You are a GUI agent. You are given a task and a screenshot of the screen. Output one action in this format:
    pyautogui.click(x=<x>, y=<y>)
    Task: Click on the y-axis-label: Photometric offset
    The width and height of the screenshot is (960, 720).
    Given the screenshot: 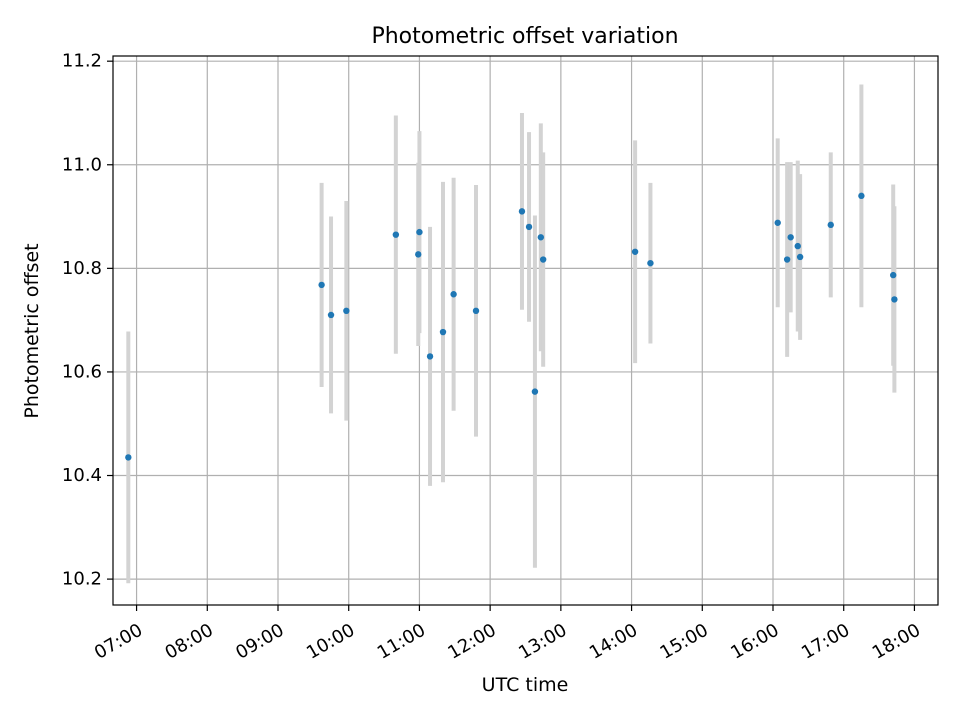 What is the action you would take?
    pyautogui.click(x=32, y=330)
    